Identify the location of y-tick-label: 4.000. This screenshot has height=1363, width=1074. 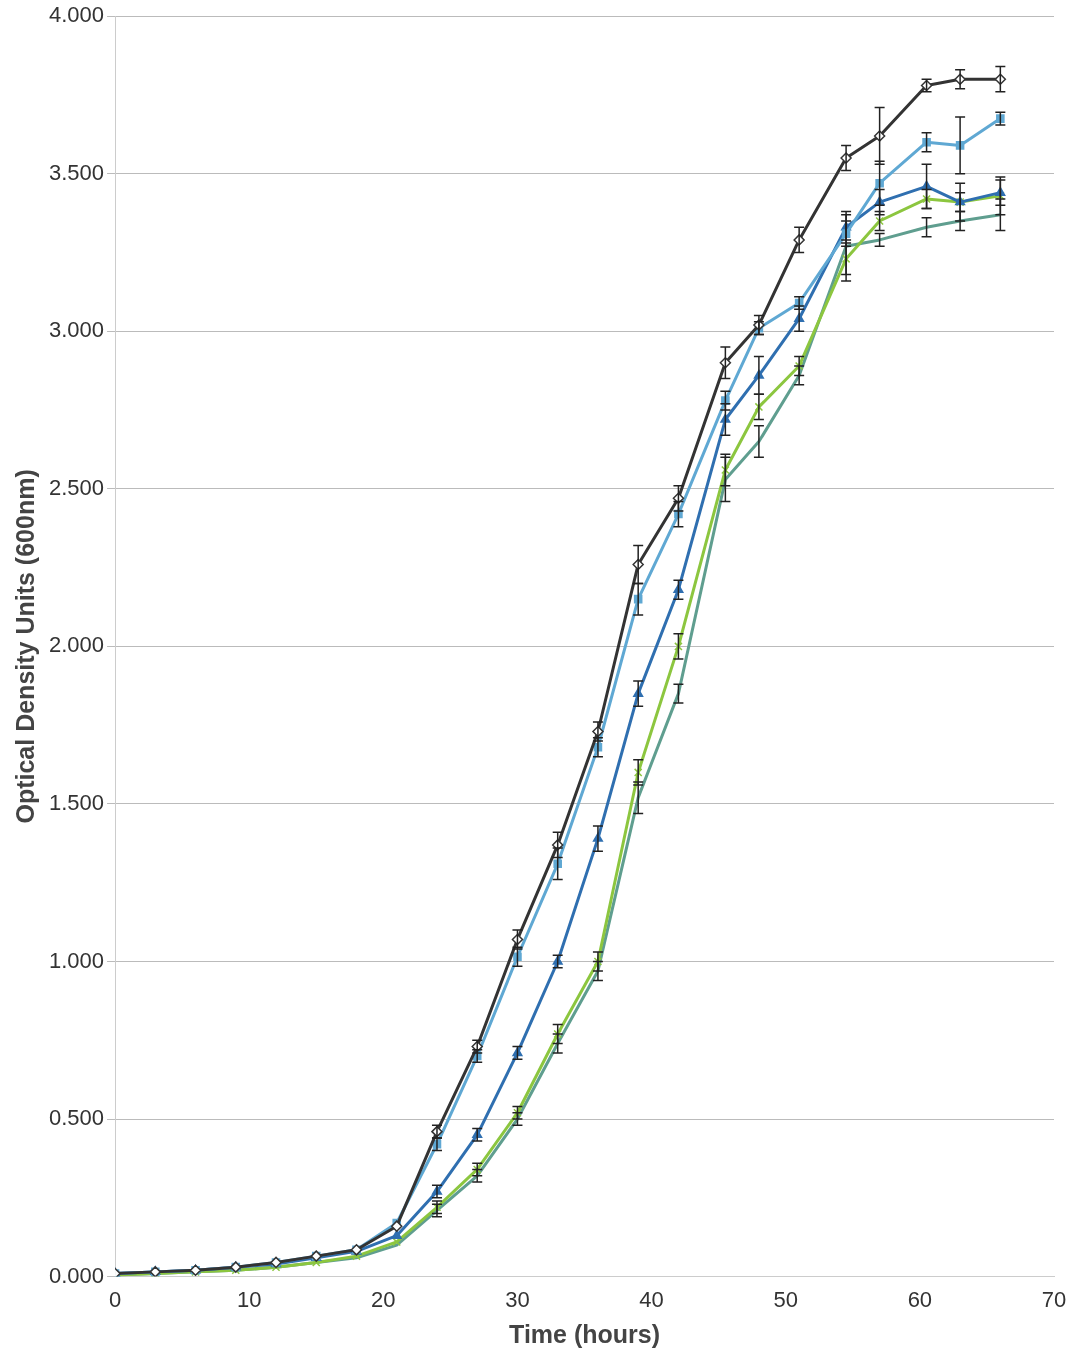
(76, 15).